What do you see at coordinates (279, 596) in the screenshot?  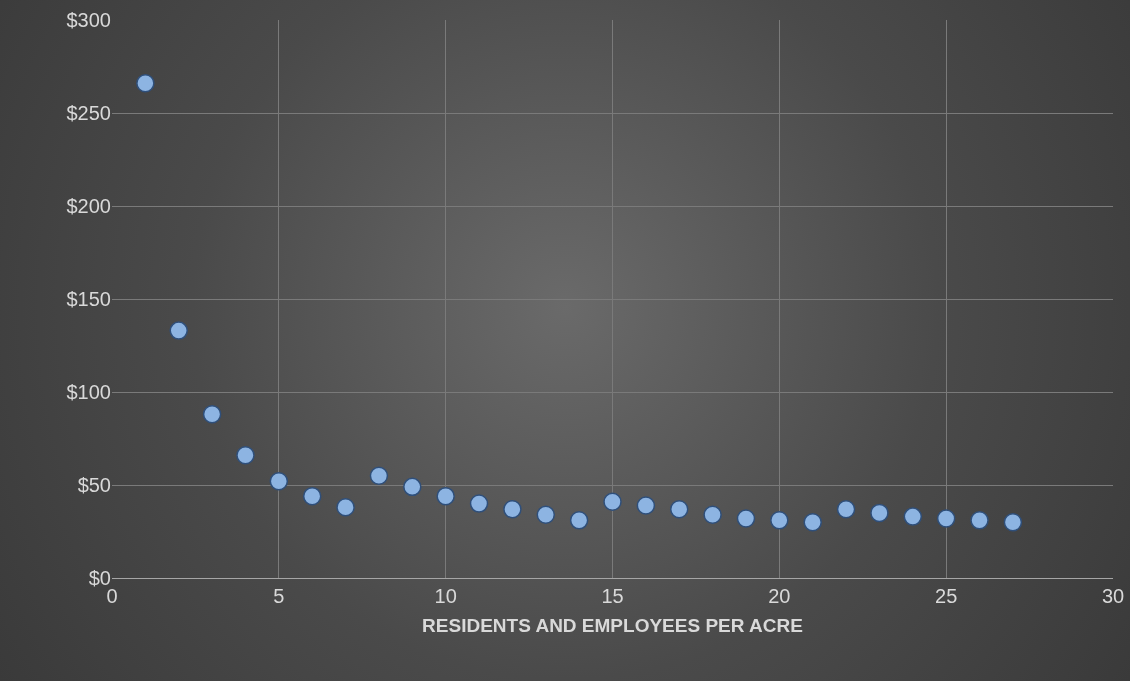 I see `x-tick-label: 5` at bounding box center [279, 596].